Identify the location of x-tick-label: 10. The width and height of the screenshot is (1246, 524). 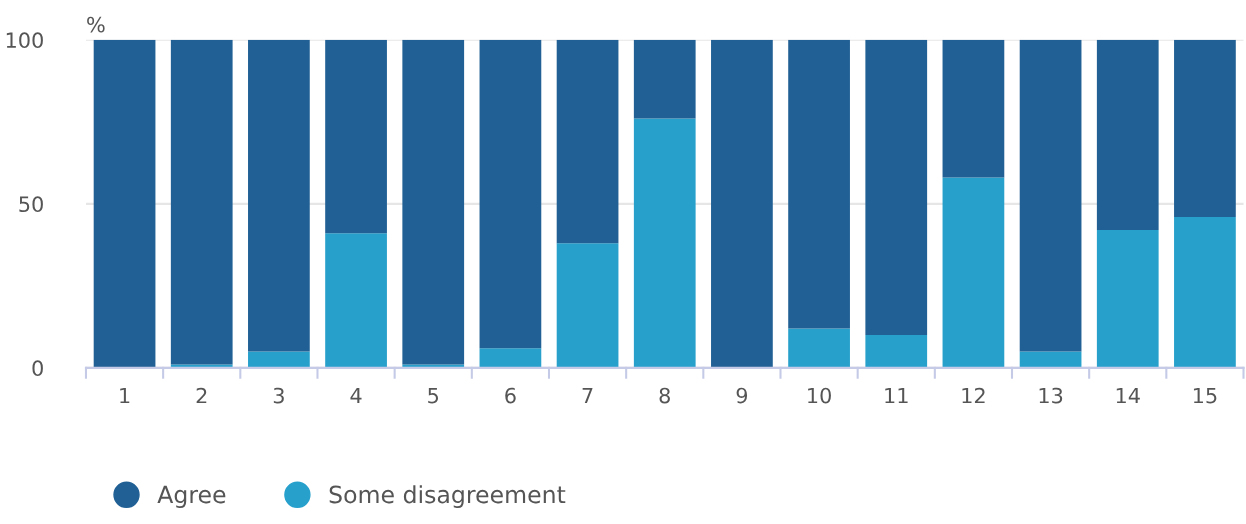
(819, 395).